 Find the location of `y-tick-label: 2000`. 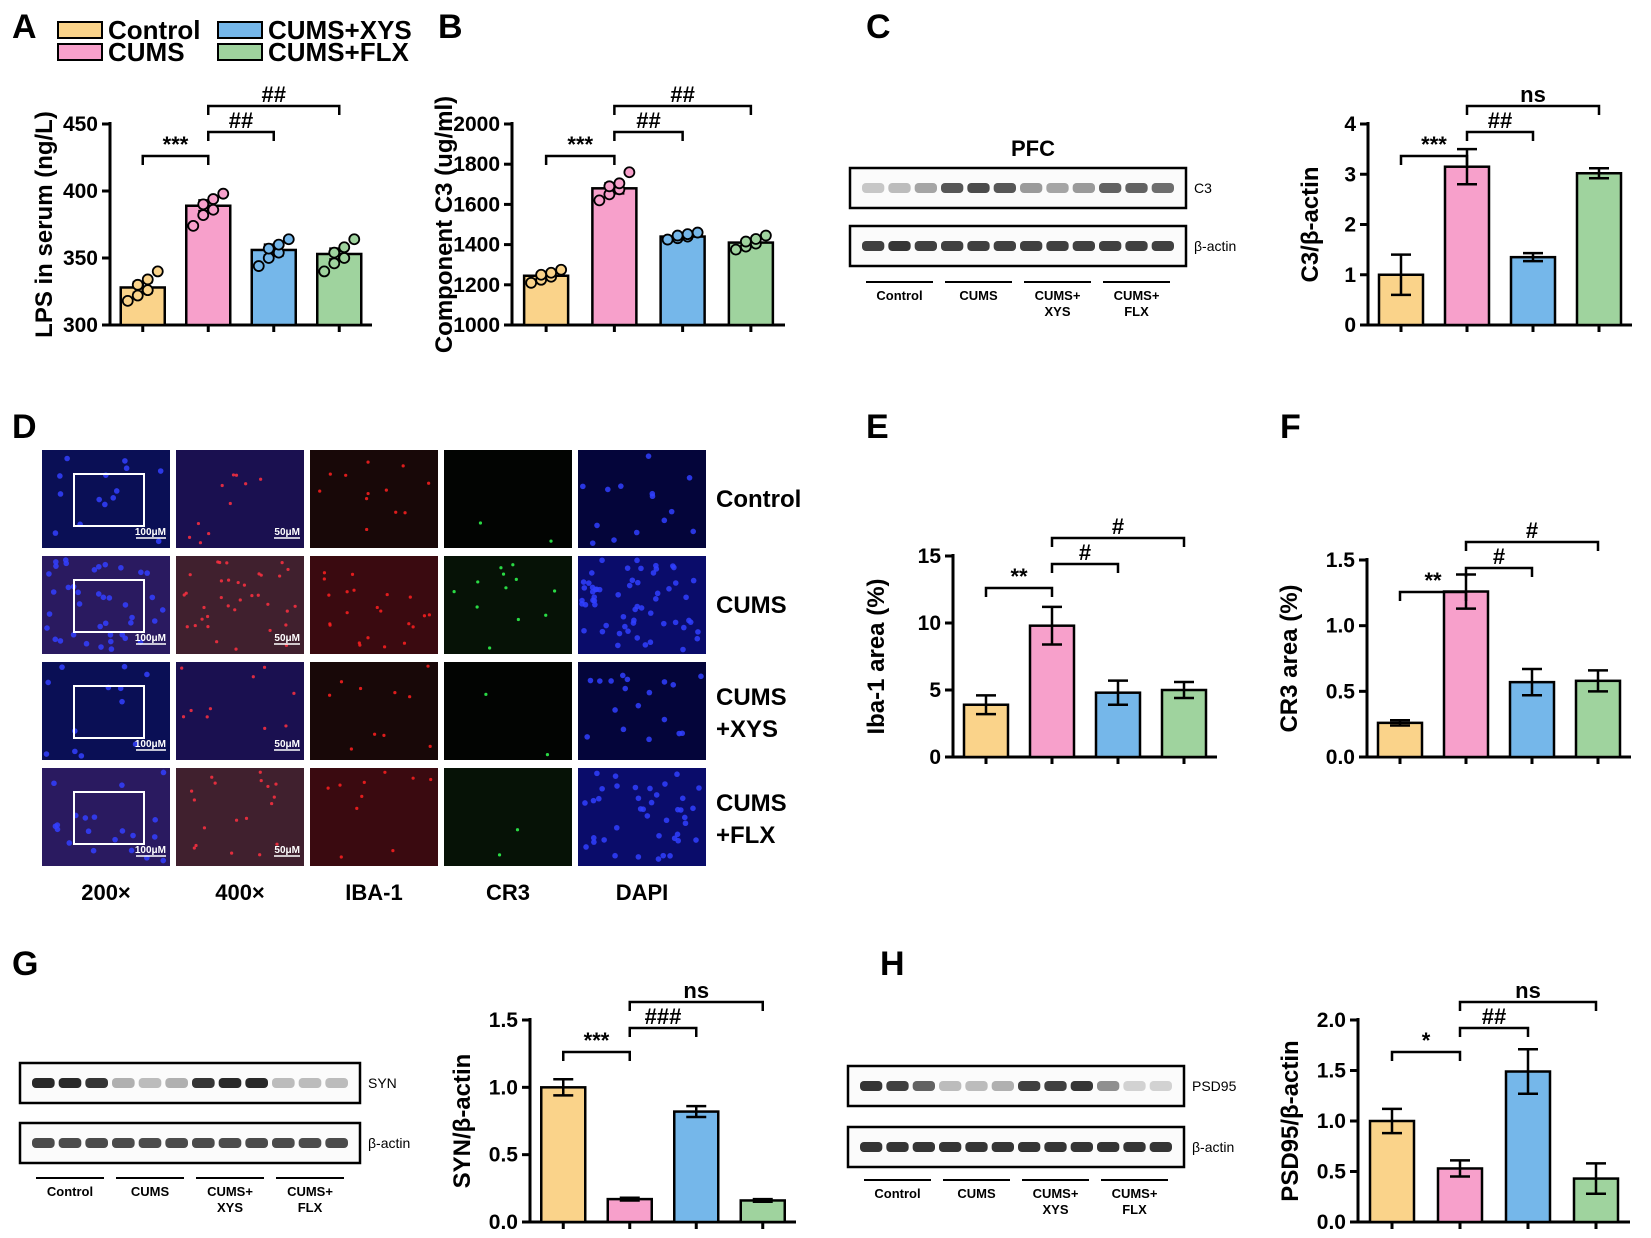

y-tick-label: 2000 is located at coordinates (476, 124).